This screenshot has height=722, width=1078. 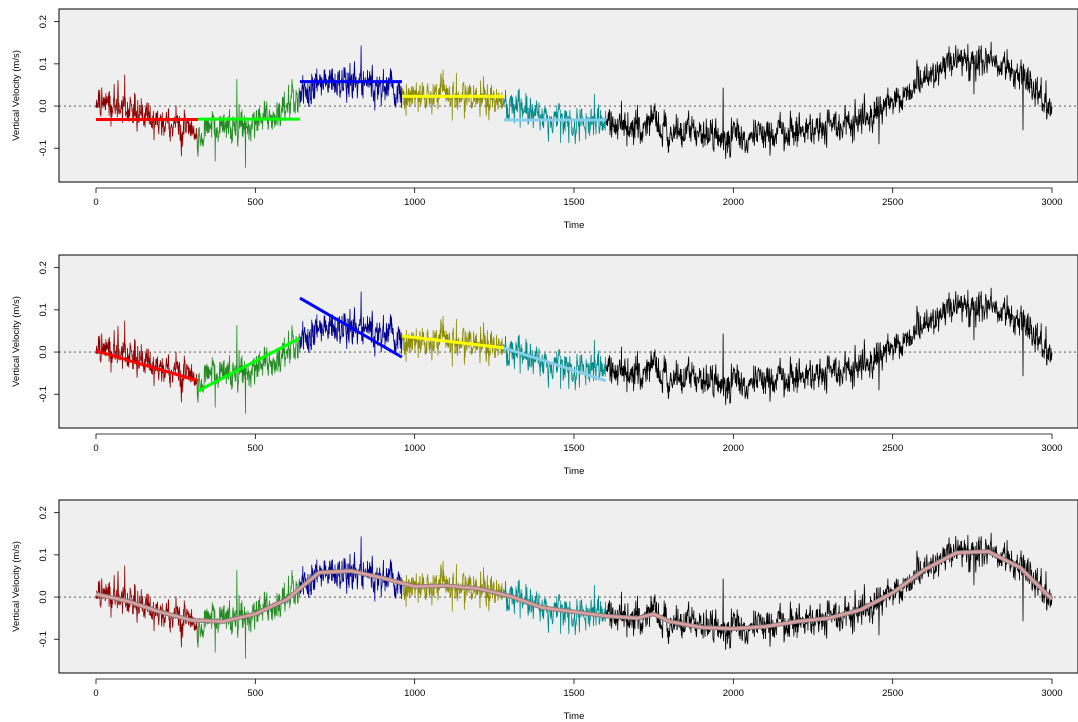 What do you see at coordinates (574, 590) in the screenshot?
I see `smooth-fit-line` at bounding box center [574, 590].